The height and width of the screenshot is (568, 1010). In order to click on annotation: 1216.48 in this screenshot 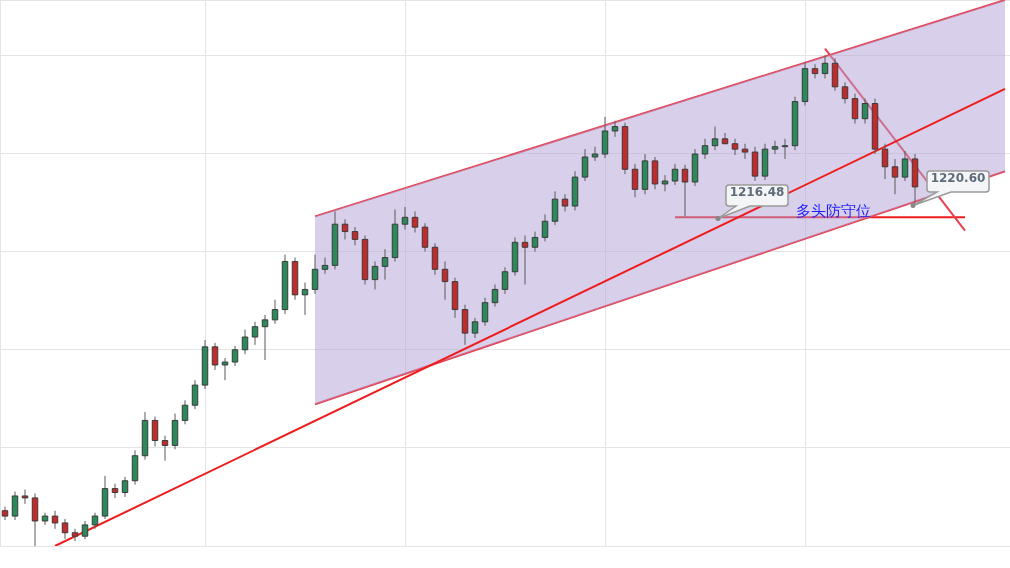, I will do `click(757, 192)`.